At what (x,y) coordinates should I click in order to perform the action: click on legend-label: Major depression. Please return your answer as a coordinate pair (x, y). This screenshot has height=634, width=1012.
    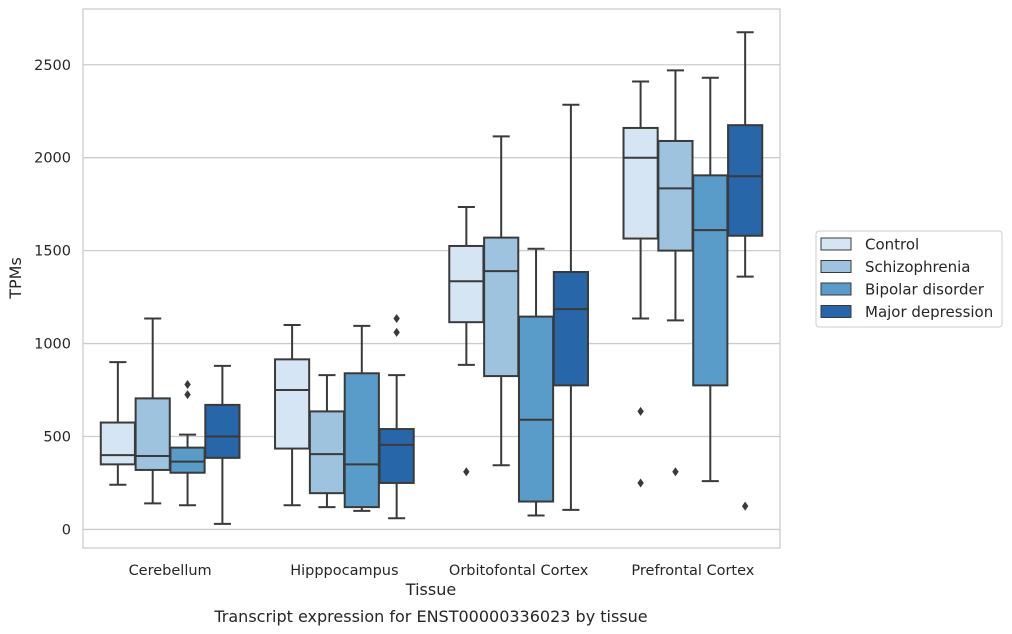
    Looking at the image, I should click on (929, 312).